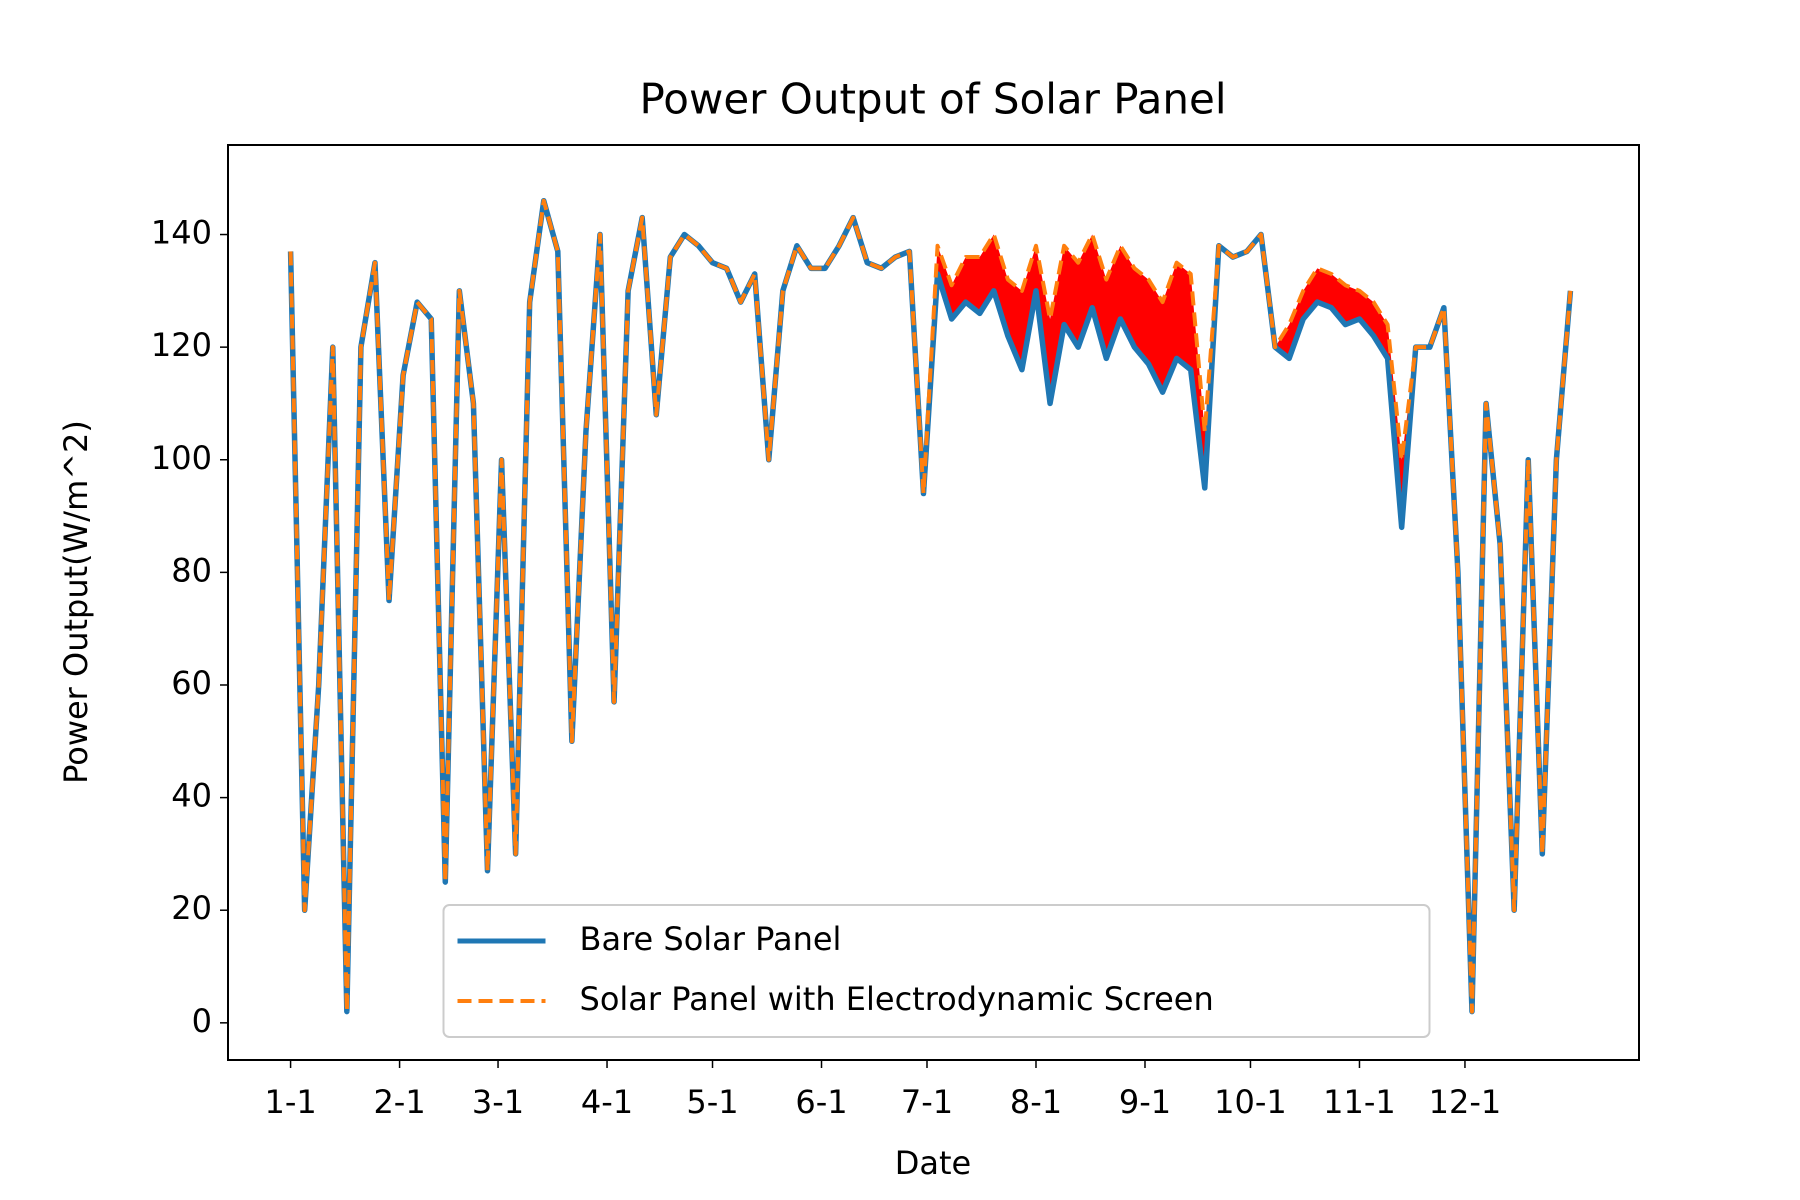 The height and width of the screenshot is (1200, 1800). What do you see at coordinates (712, 1102) in the screenshot?
I see `x-tick-label: 5-1` at bounding box center [712, 1102].